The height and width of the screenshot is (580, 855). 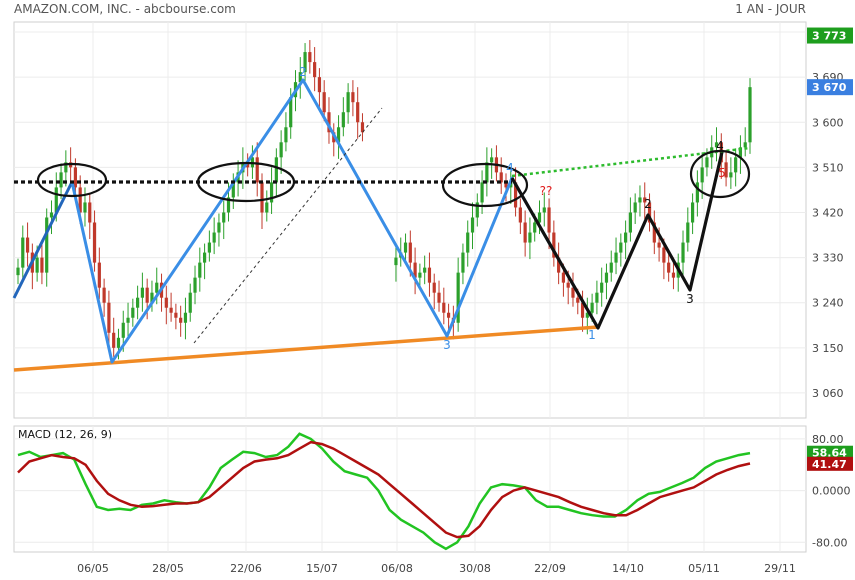 I want to click on macd-badge-label: 58.64, so click(x=829, y=453).